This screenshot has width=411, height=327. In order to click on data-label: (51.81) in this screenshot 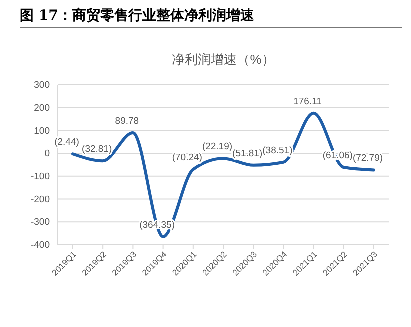, I will do `click(247, 154)`.